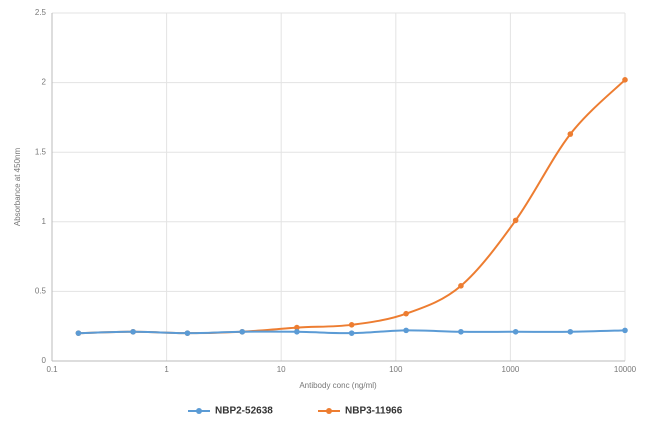 The image size is (650, 426). I want to click on x-tick-label: 1000, so click(511, 369).